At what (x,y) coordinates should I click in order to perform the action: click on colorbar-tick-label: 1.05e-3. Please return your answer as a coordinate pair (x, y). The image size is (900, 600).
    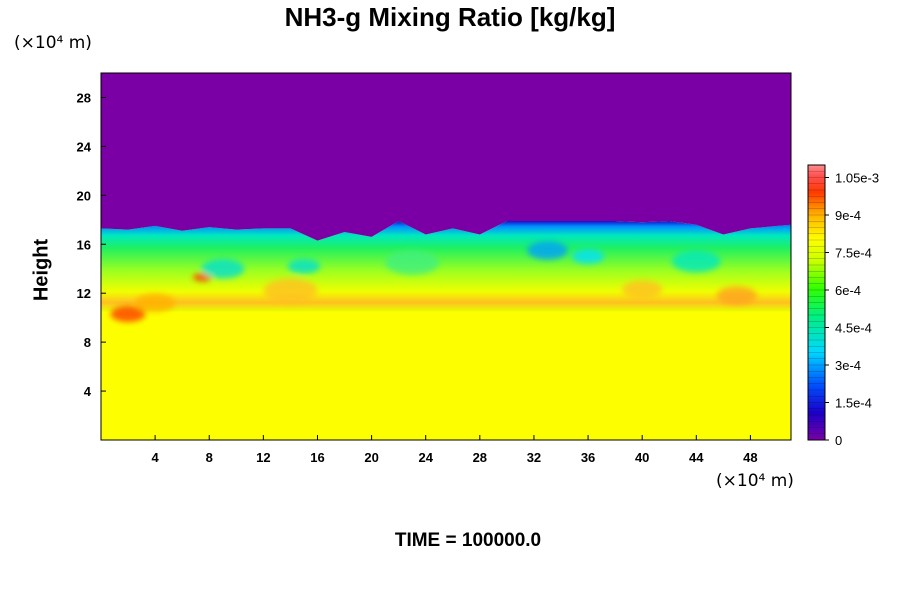
    Looking at the image, I should click on (857, 178).